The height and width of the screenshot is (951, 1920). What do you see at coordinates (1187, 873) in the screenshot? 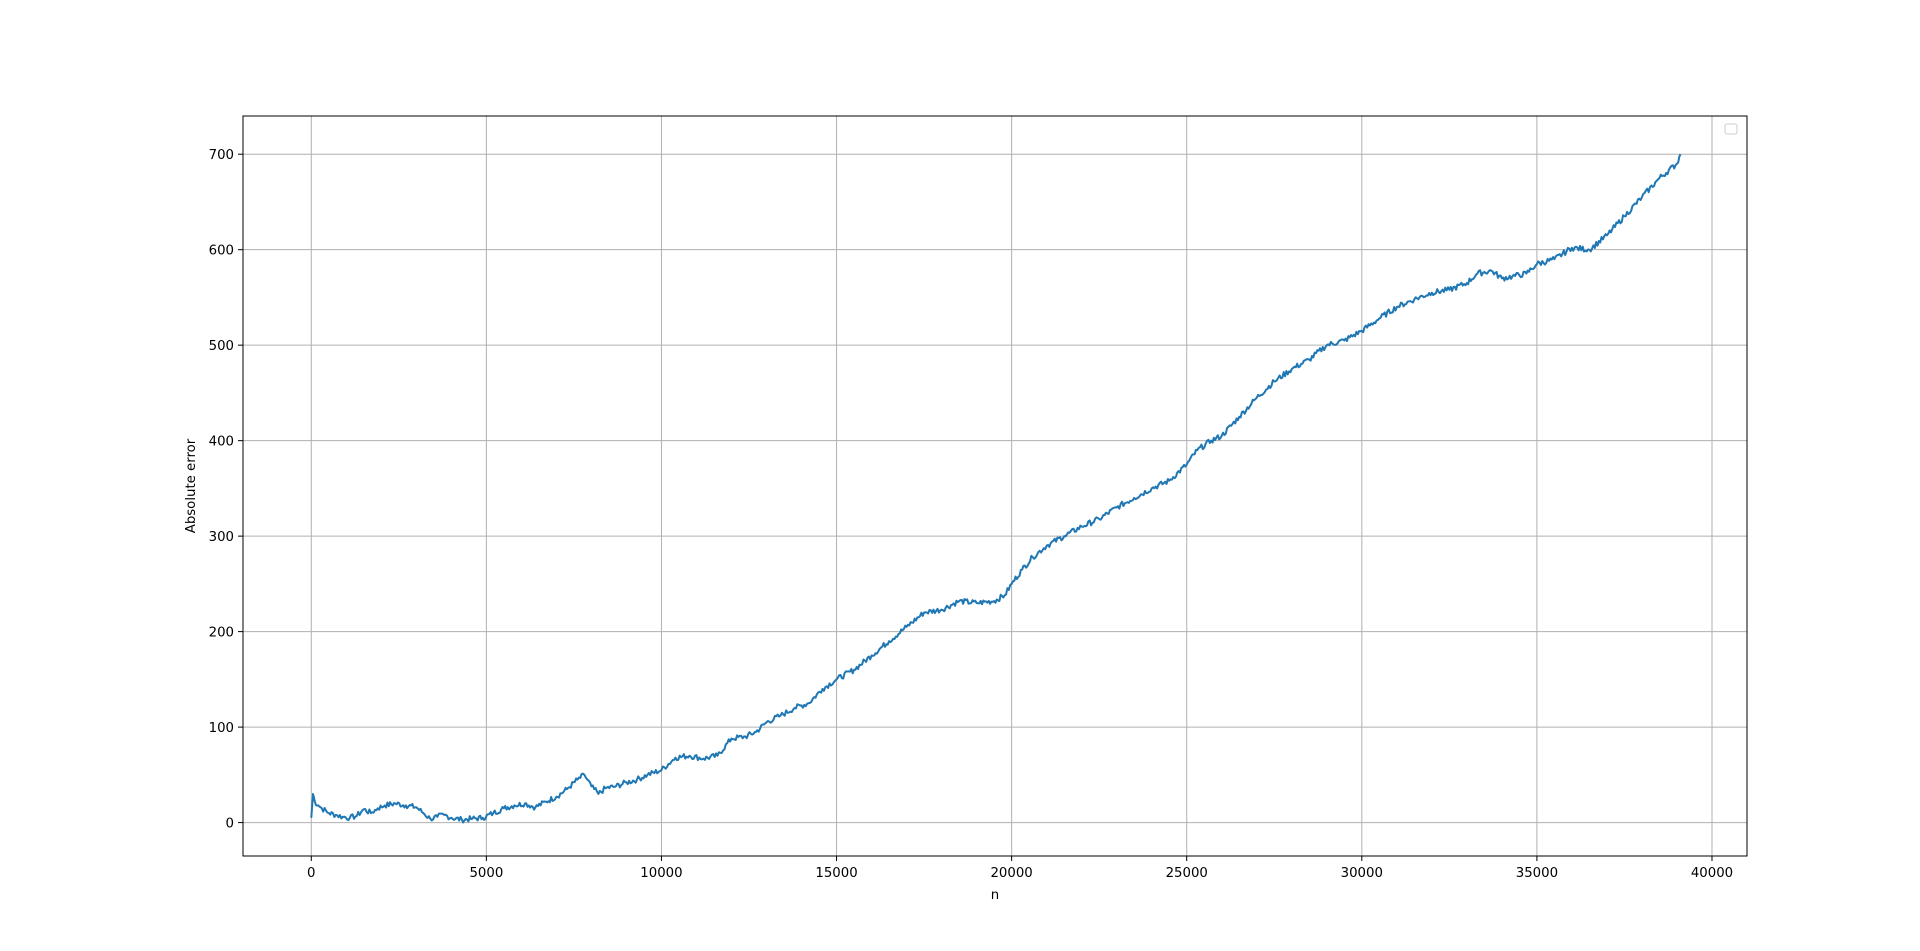
I see `x-tick-label: 25000` at bounding box center [1187, 873].